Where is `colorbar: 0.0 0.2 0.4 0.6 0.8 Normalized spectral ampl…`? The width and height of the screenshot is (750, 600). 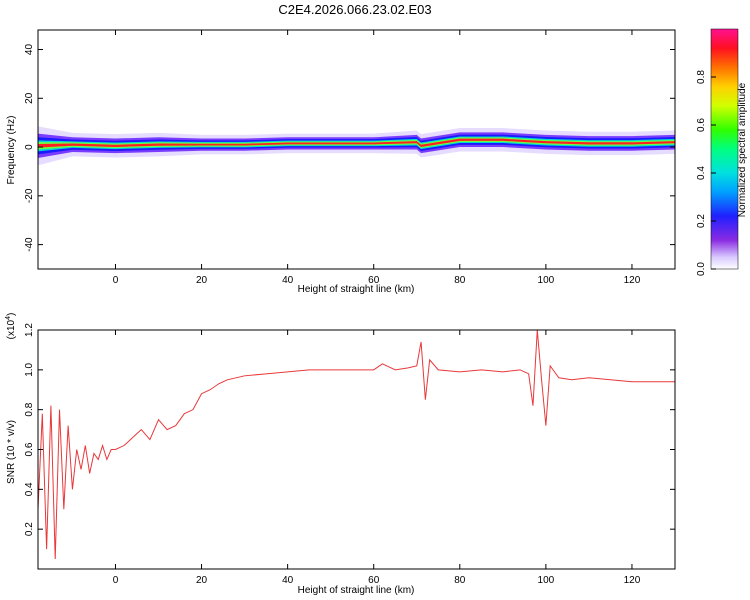
colorbar: 0.0 0.2 0.4 0.6 0.8 Normalized spectral ampl… is located at coordinates (722, 152).